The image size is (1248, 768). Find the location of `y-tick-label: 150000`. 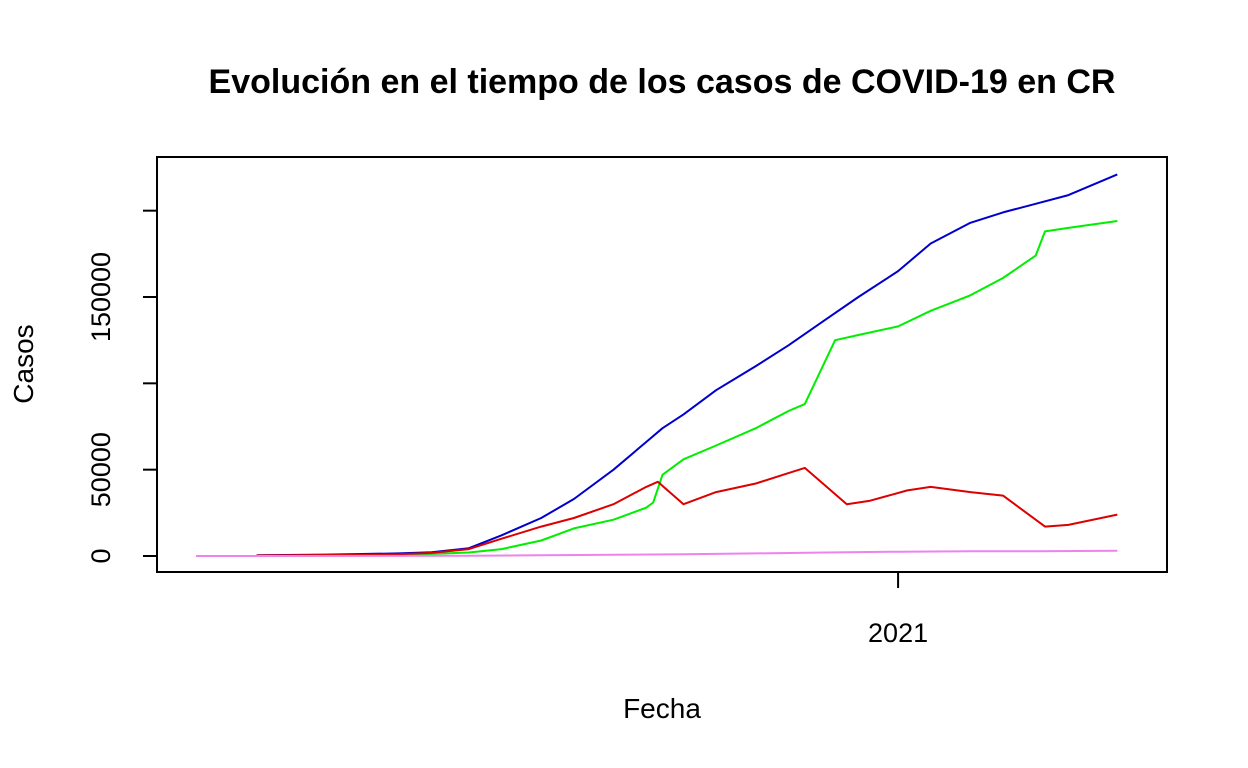

y-tick-label: 150000 is located at coordinates (101, 297).